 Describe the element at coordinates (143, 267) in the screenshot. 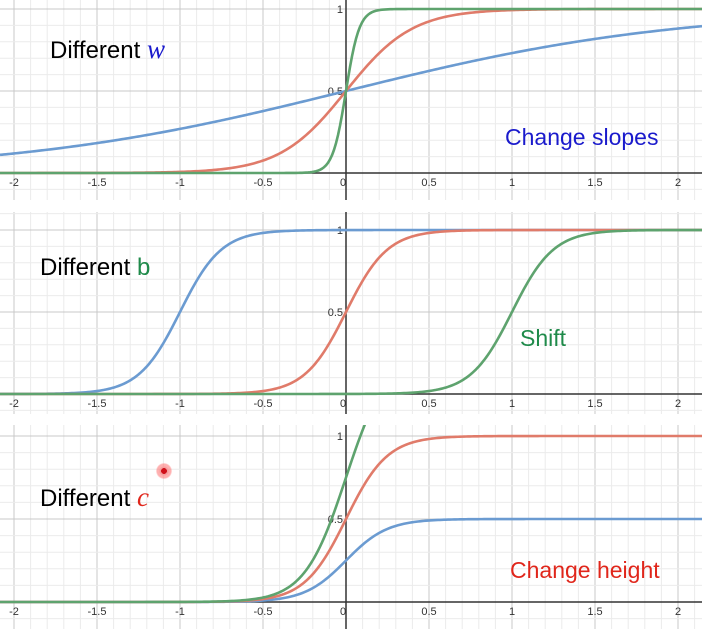

I see `variable-b: b` at that location.